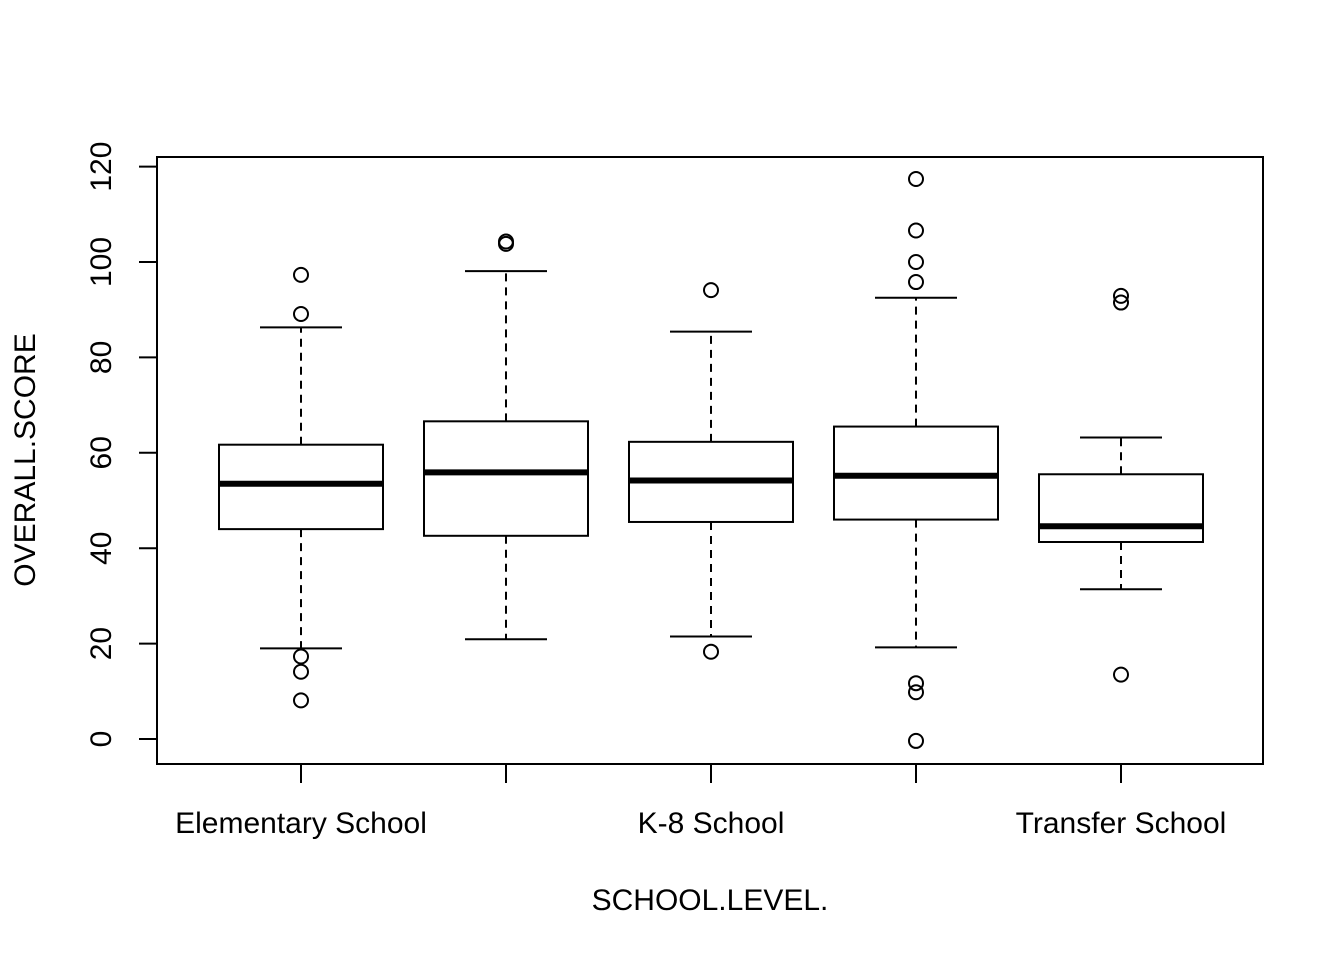  I want to click on y-tick-label: 120, so click(101, 167).